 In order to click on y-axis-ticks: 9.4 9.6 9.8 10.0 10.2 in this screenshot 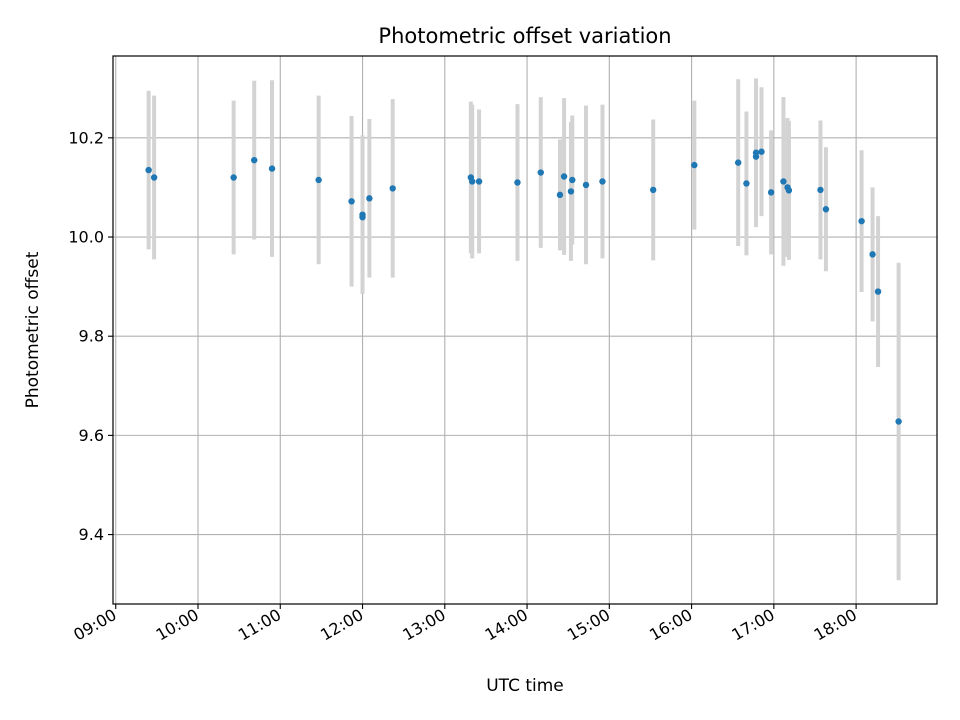, I will do `click(90, 336)`.